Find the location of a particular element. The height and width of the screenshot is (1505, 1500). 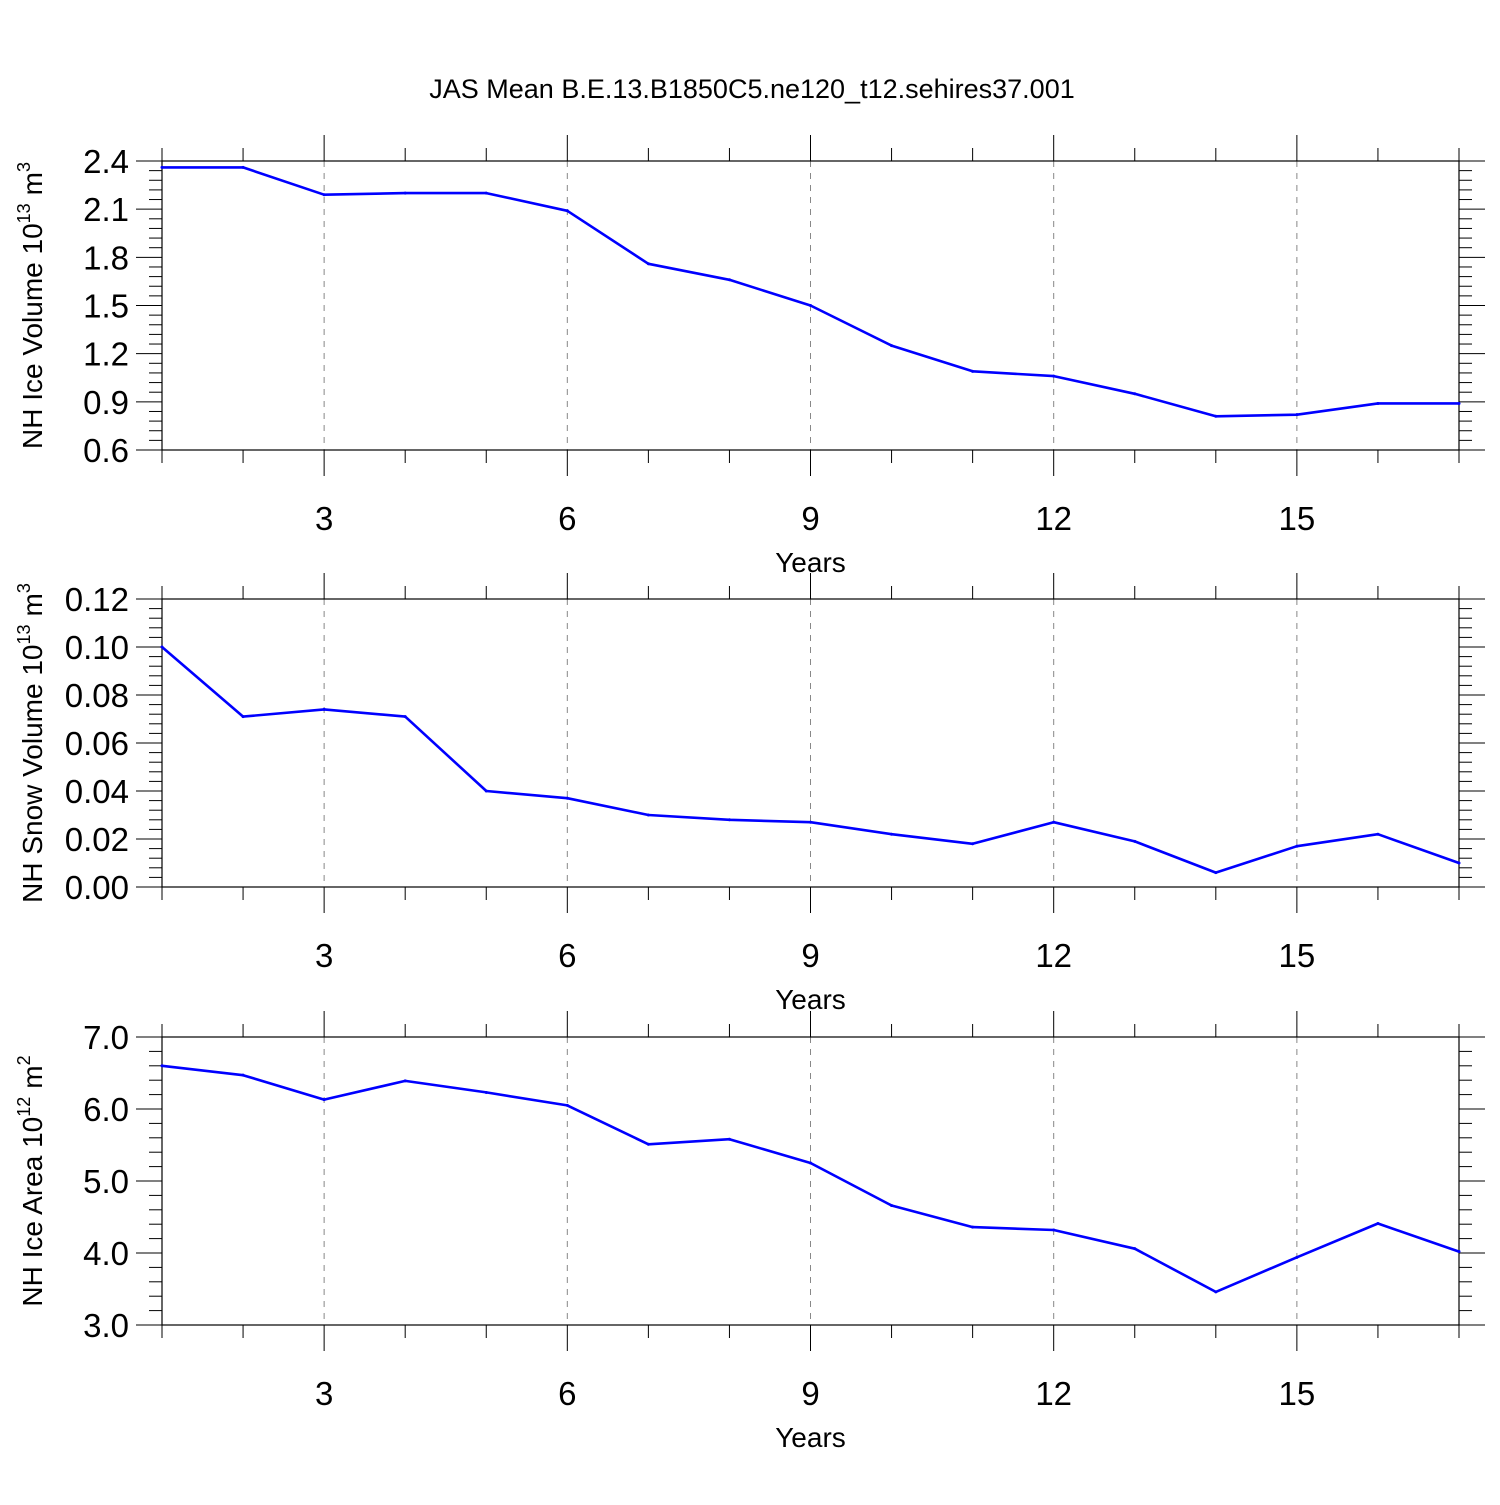

y-tick-label: 0.04 is located at coordinates (97, 791).